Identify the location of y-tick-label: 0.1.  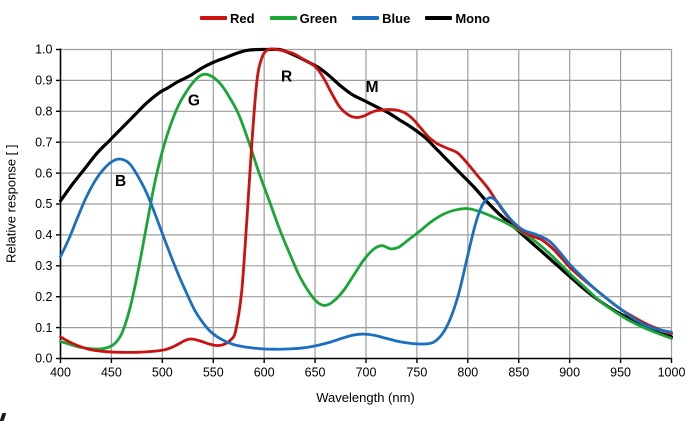
(43, 328).